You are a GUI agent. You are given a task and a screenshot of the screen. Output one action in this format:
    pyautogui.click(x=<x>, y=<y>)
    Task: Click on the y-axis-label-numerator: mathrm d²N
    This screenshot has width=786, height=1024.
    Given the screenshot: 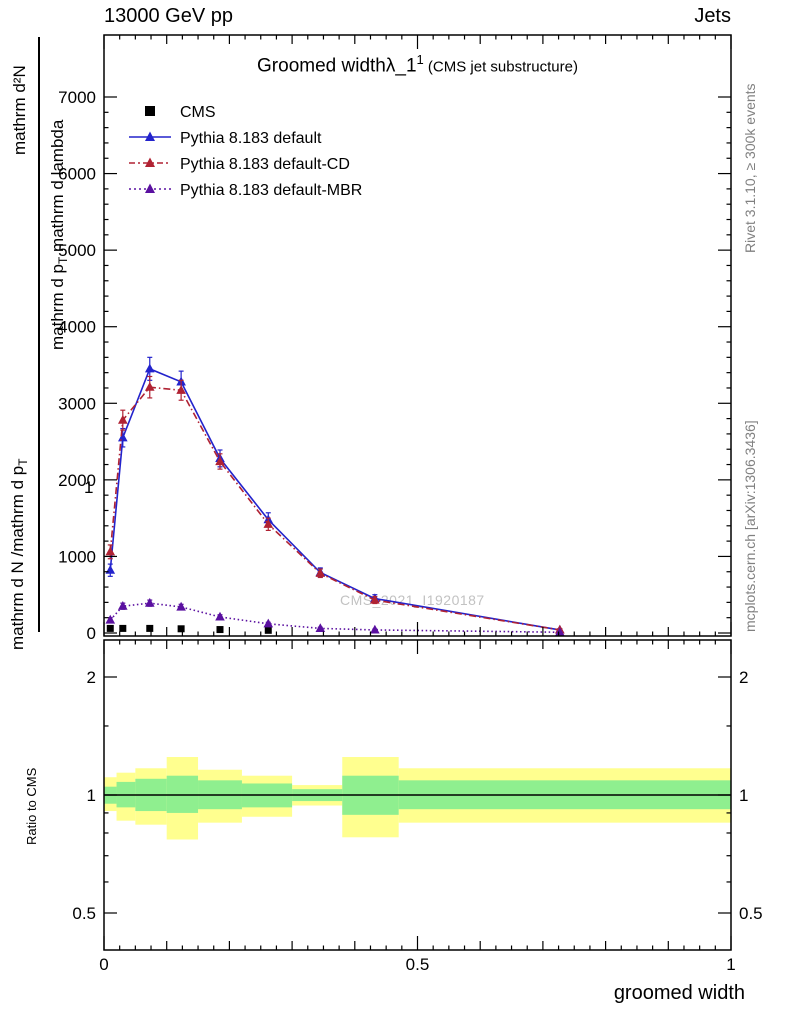 What is the action you would take?
    pyautogui.click(x=19, y=110)
    